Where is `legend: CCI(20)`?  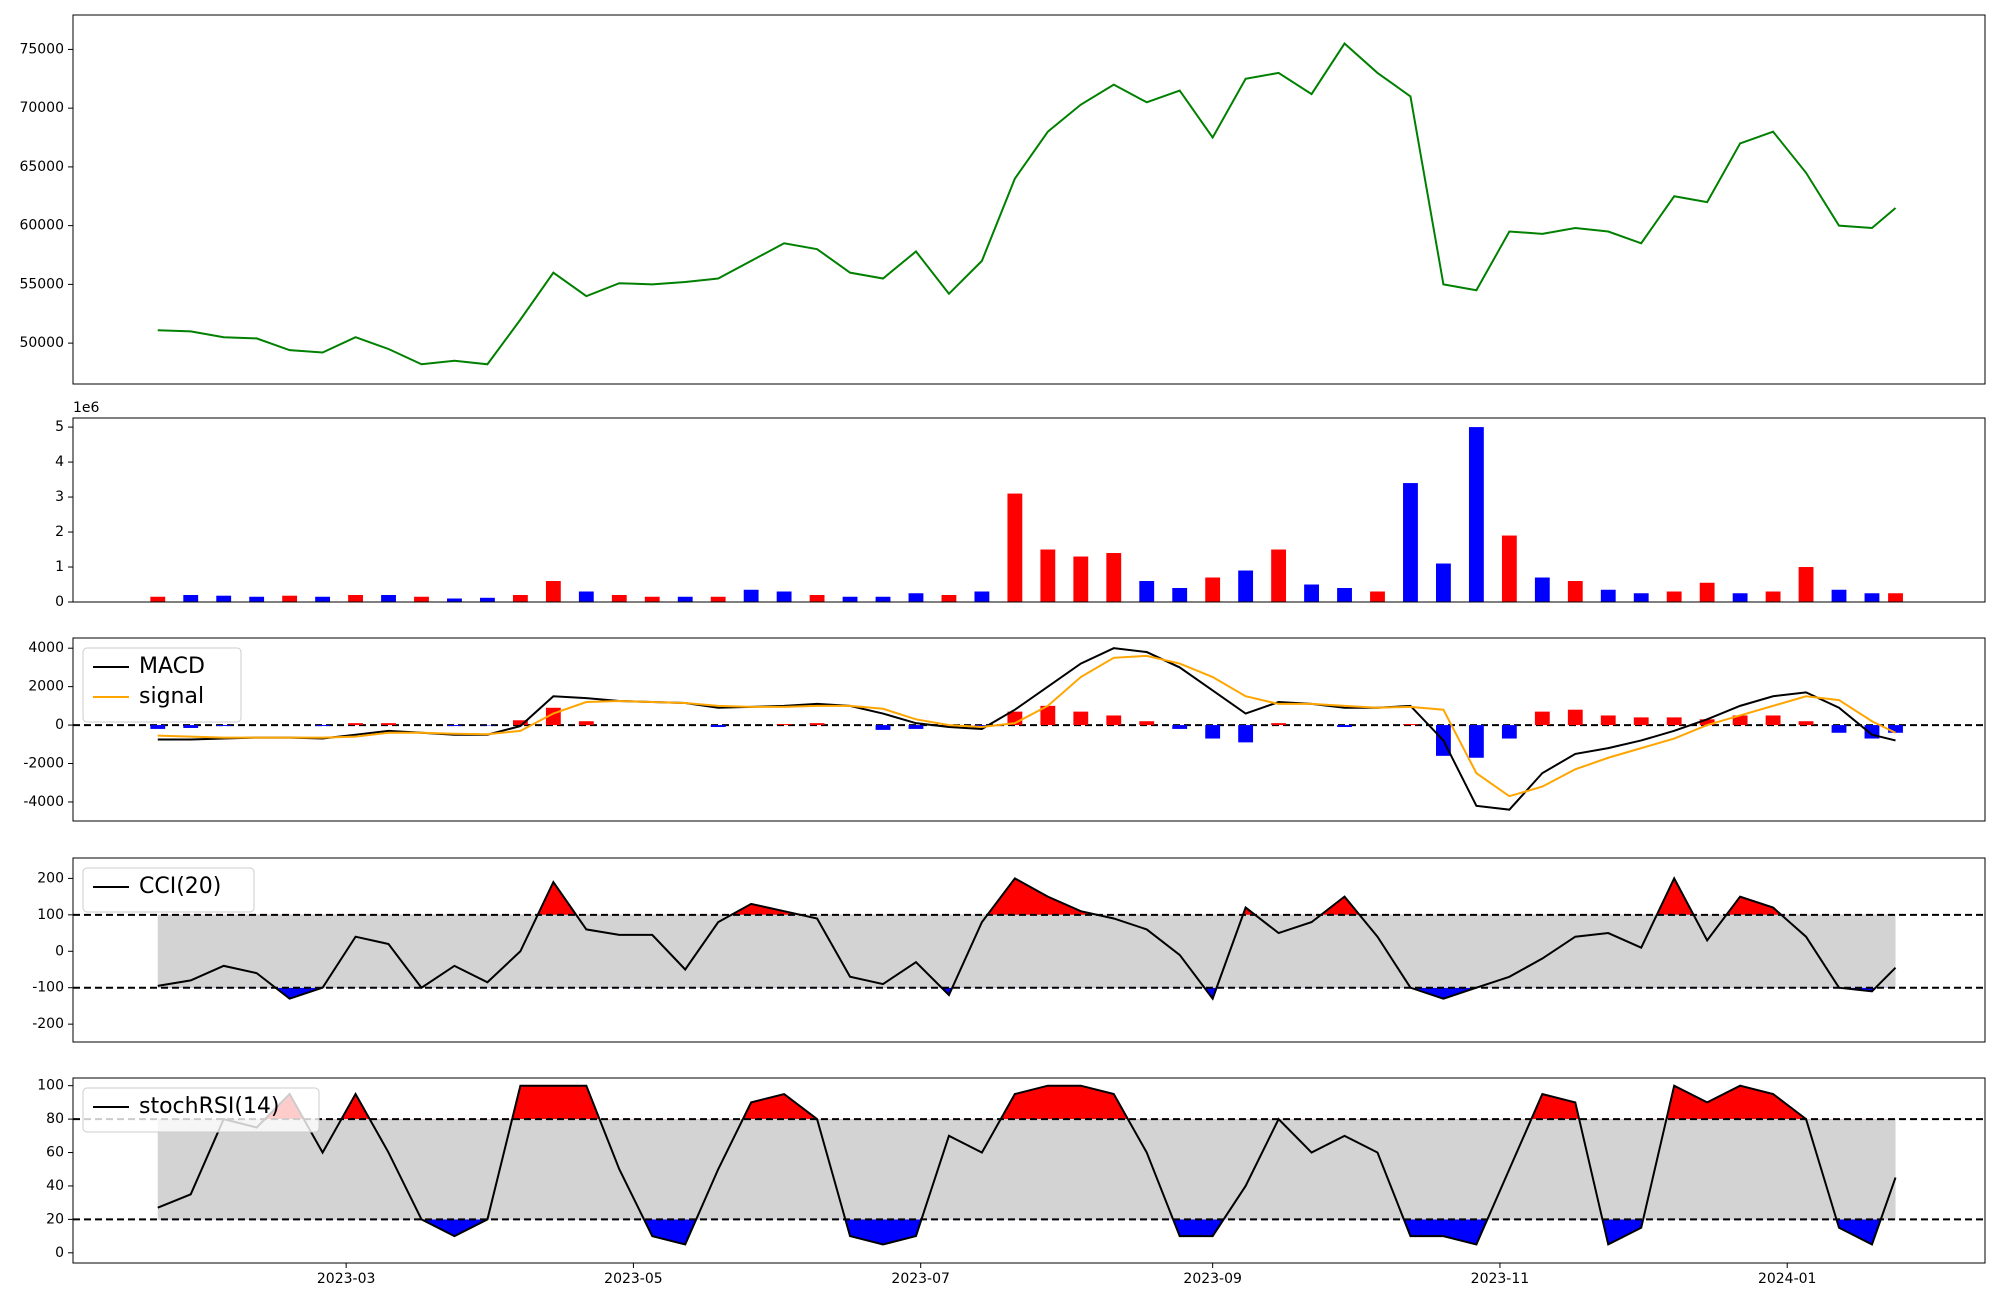 legend: CCI(20) is located at coordinates (168, 890).